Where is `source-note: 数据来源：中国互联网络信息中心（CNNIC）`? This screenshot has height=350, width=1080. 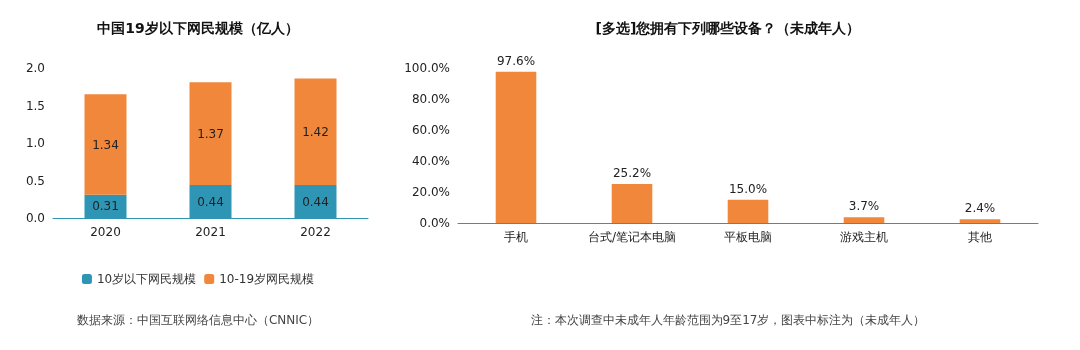
source-note: 数据来源：中国互联网络信息中心（CNNIC） is located at coordinates (198, 320).